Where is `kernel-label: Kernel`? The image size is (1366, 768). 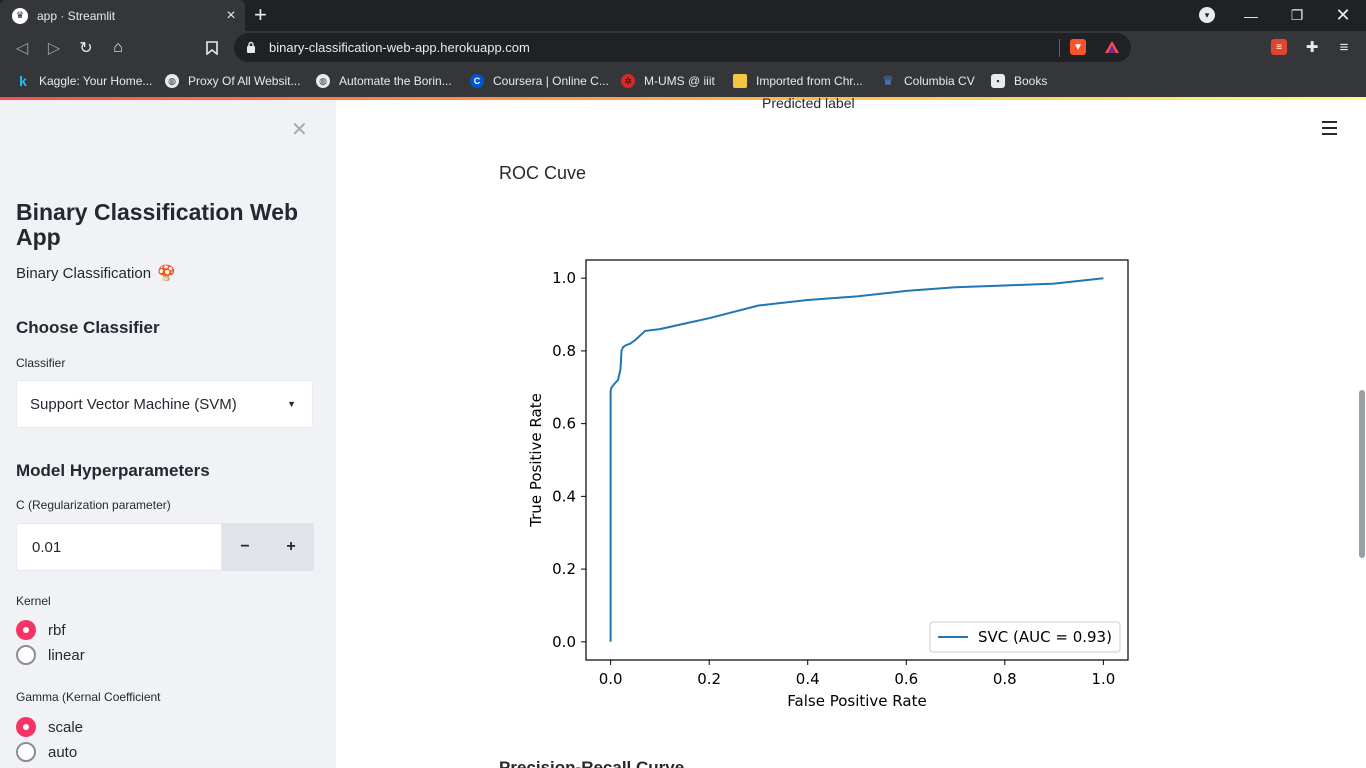
kernel-label: Kernel is located at coordinates (33, 601).